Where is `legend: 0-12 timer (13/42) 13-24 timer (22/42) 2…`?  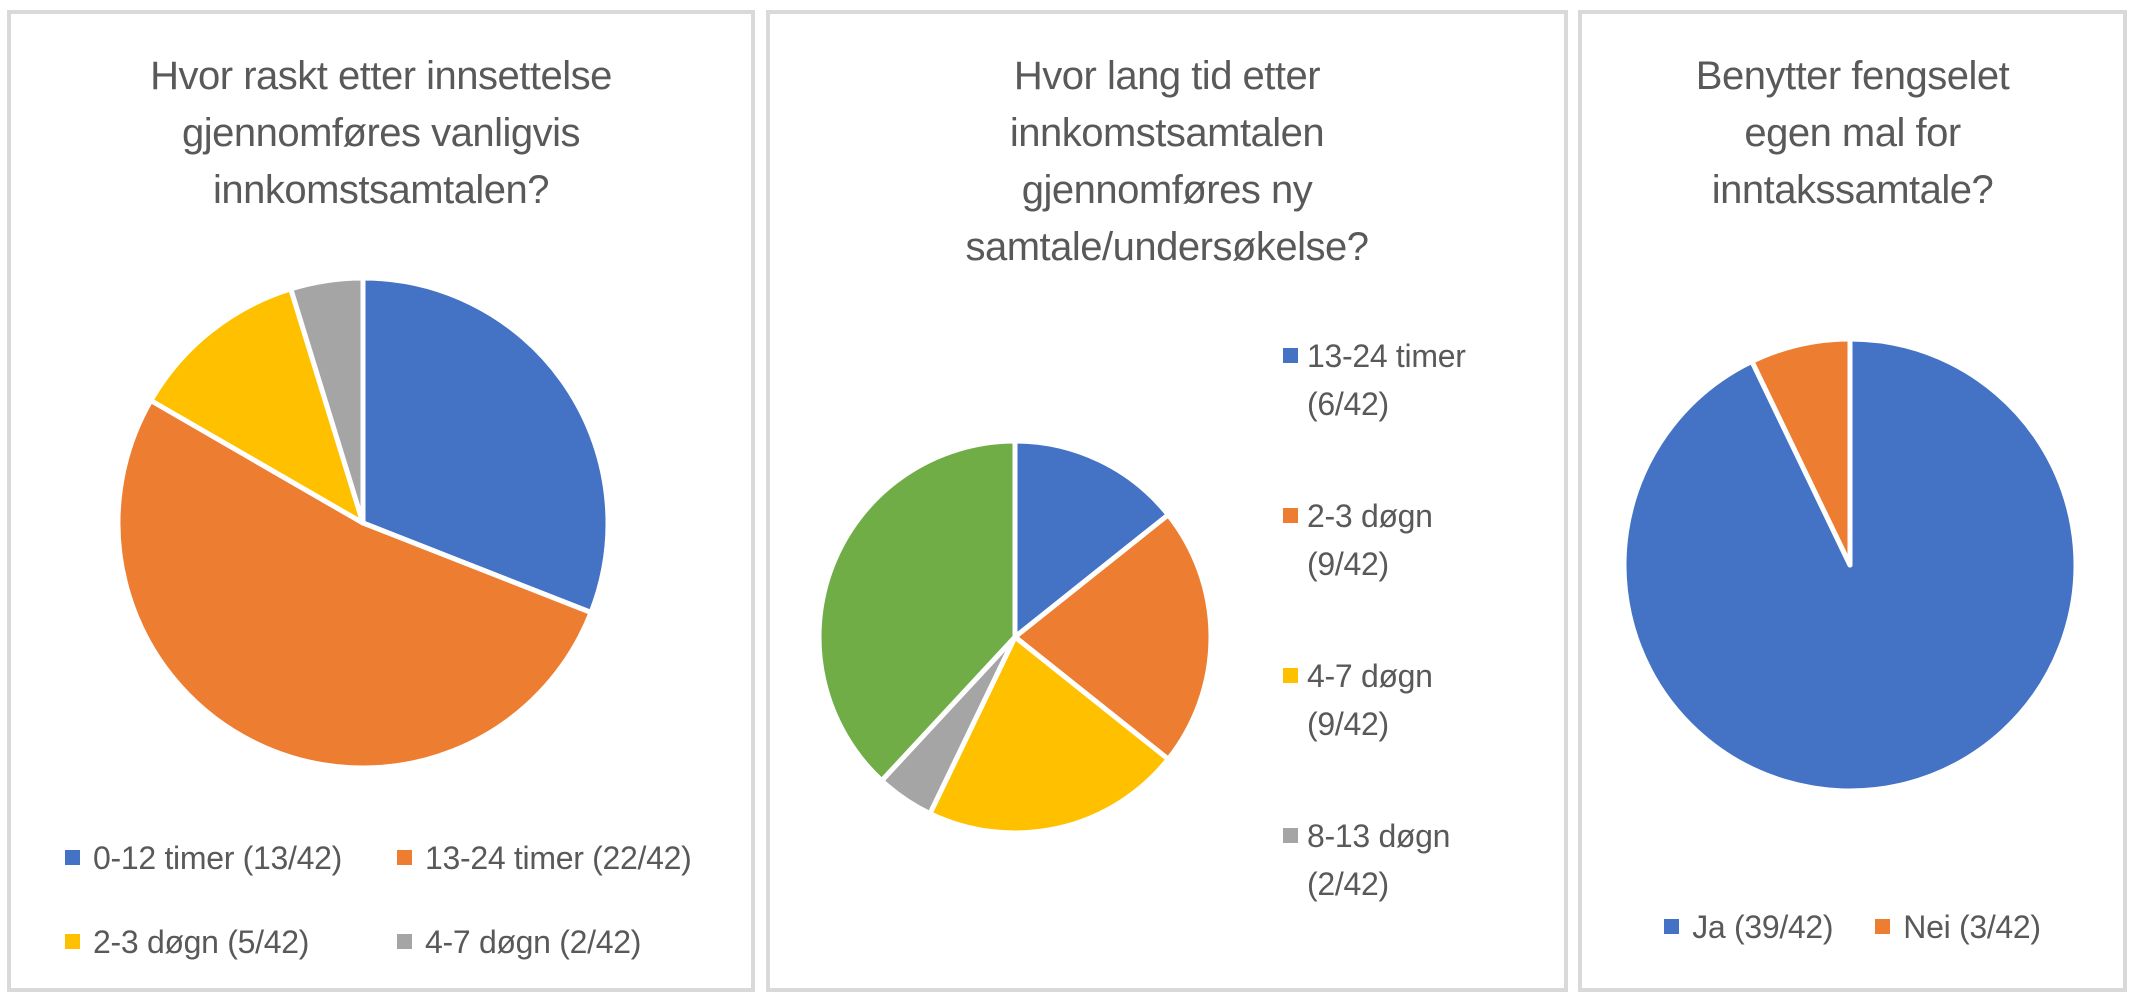
legend: 0-12 timer (13/42) 13-24 timer (22/42) 2… is located at coordinates (378, 900).